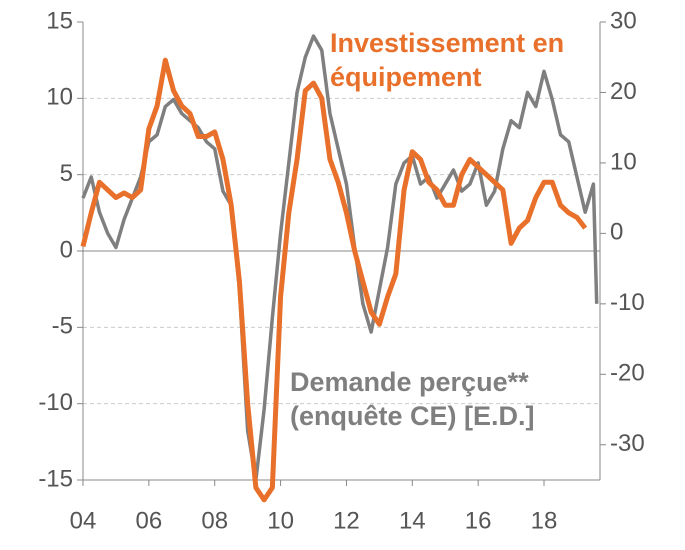 This screenshot has height=550, width=685. Describe the element at coordinates (55, 402) in the screenshot. I see `y-tick-label: -10` at that location.